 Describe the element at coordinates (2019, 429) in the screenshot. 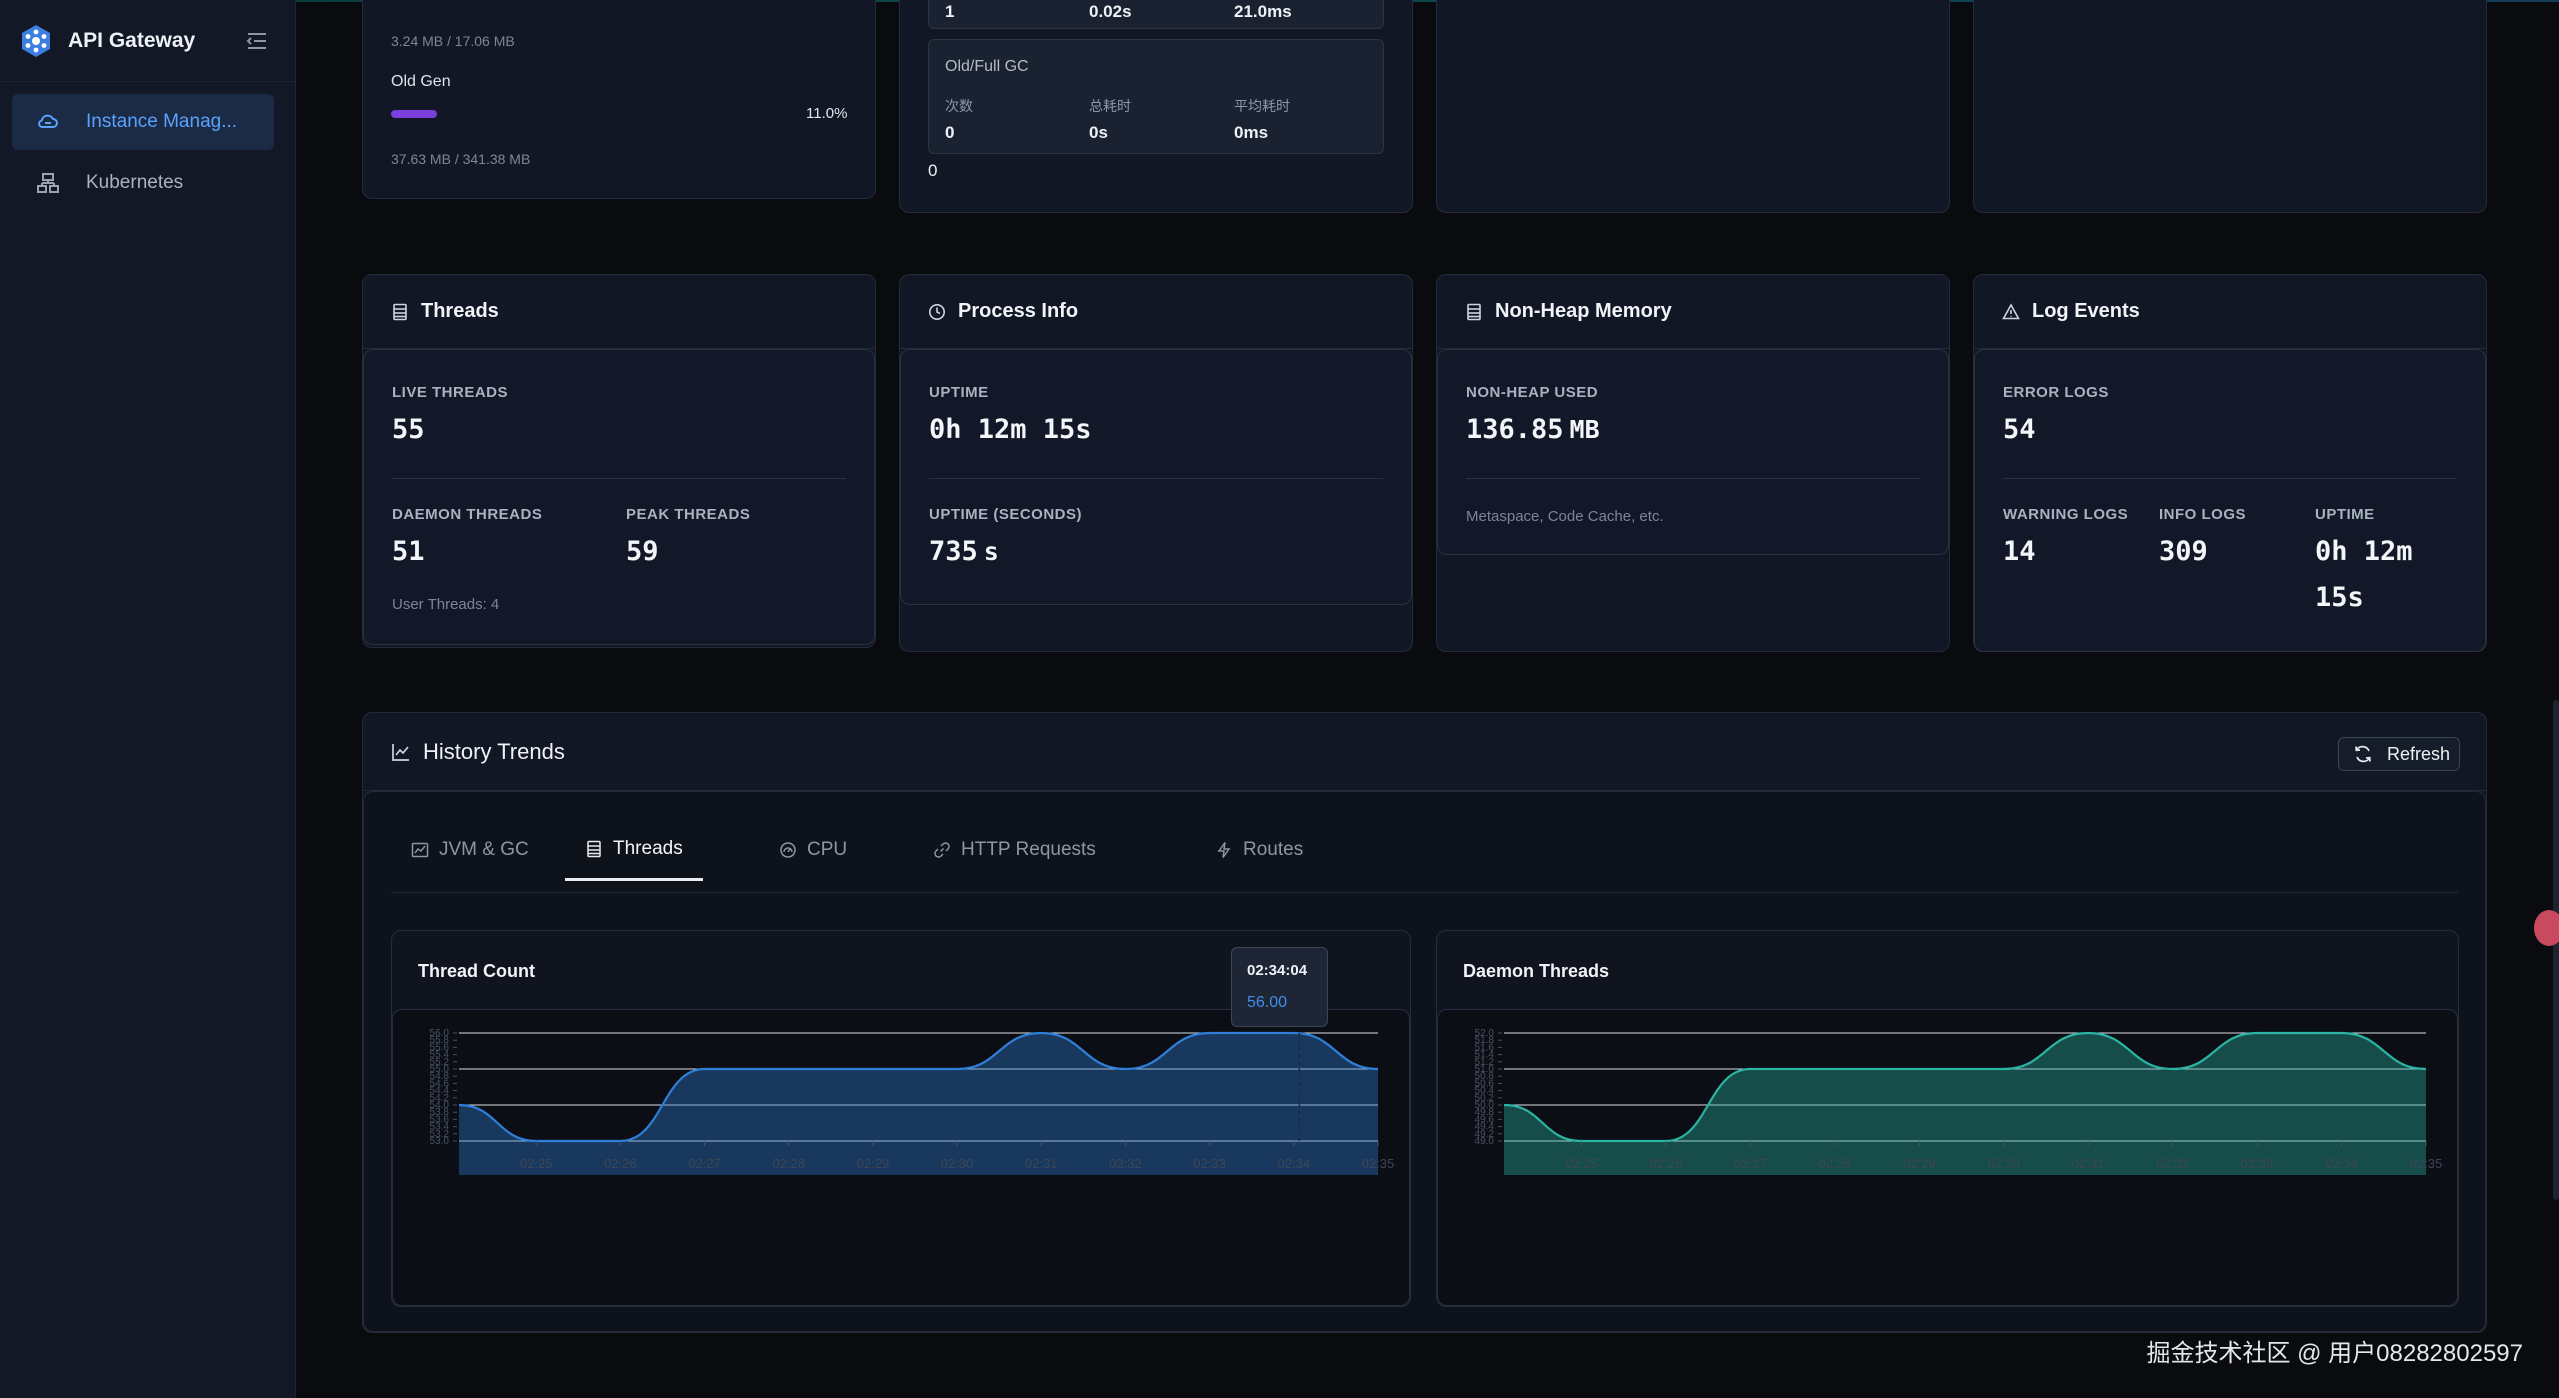

I see `error-logs-value: 54` at that location.